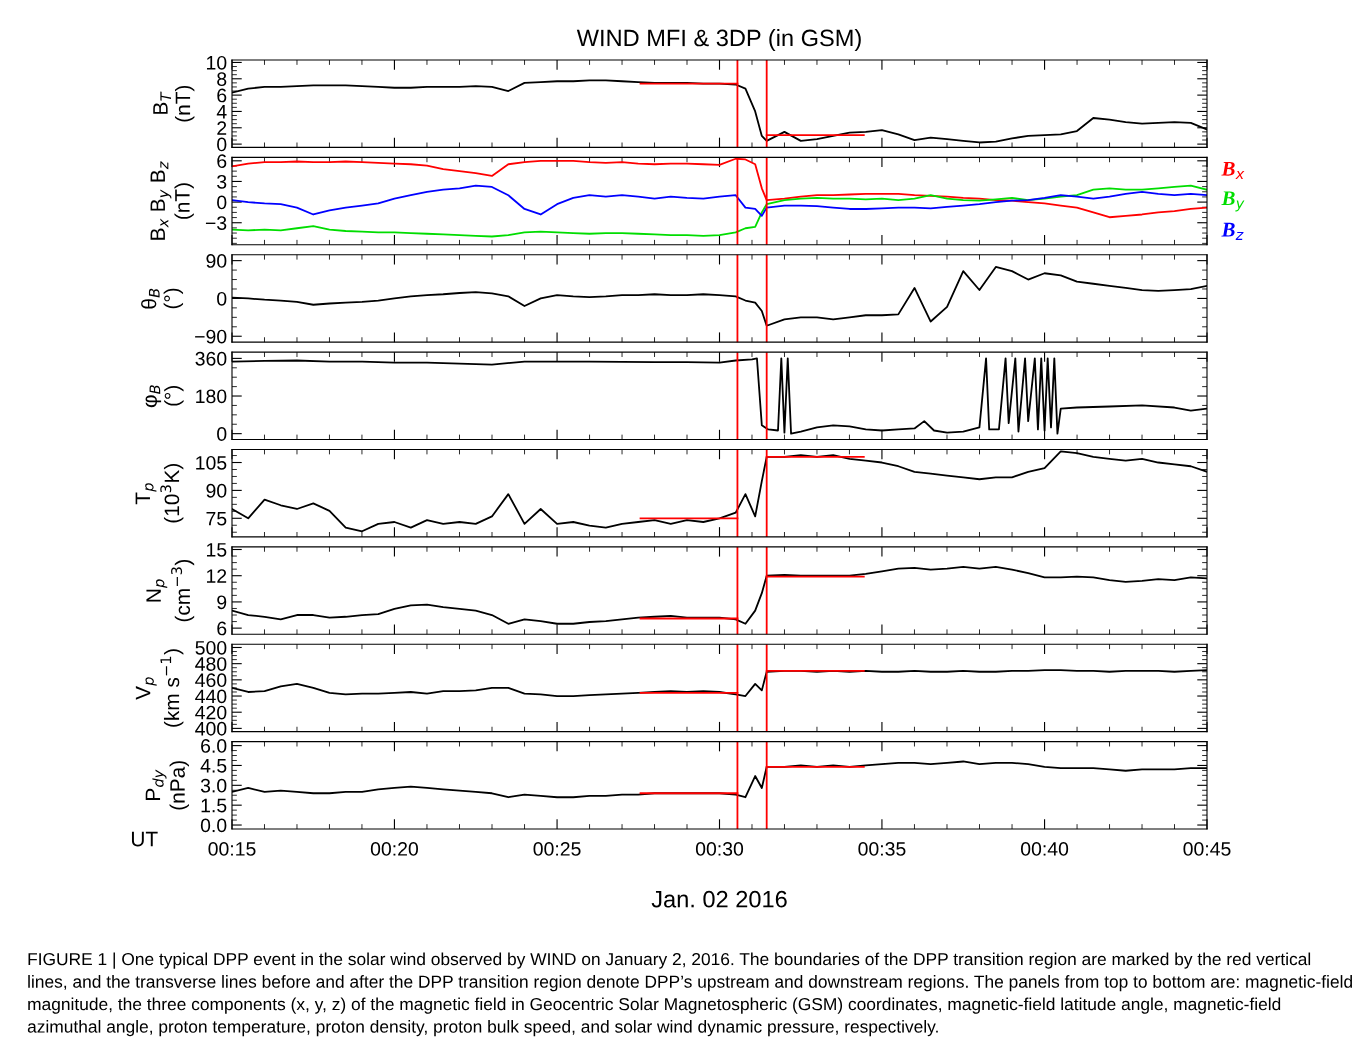 The width and height of the screenshot is (1355, 1041). What do you see at coordinates (211, 728) in the screenshot?
I see `y-tick-label: 400` at bounding box center [211, 728].